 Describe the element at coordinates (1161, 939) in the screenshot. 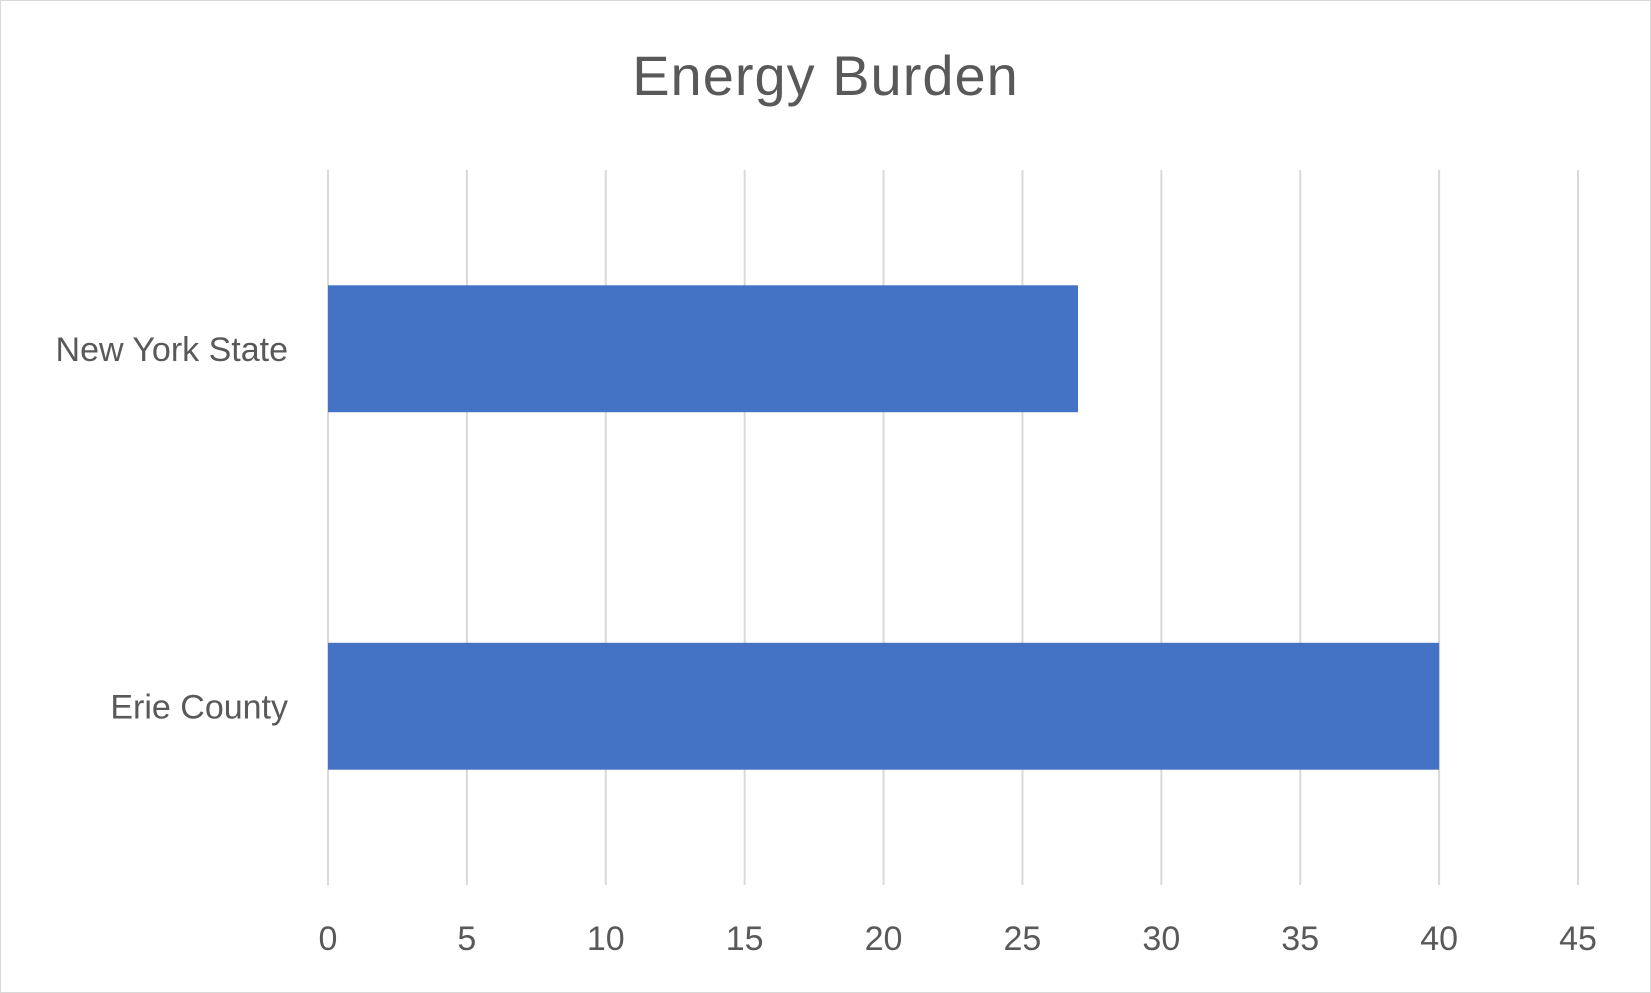

I see `x-tick-label-30: 30` at that location.